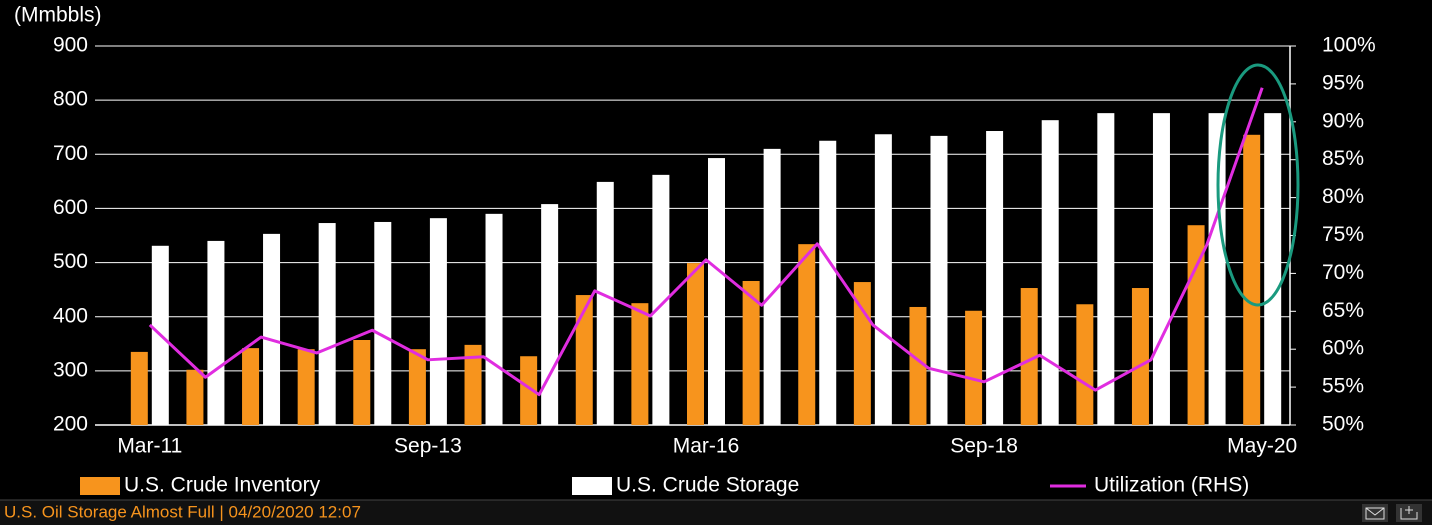  Describe the element at coordinates (1343, 424) in the screenshot. I see `y2-tick-label: 50%` at that location.